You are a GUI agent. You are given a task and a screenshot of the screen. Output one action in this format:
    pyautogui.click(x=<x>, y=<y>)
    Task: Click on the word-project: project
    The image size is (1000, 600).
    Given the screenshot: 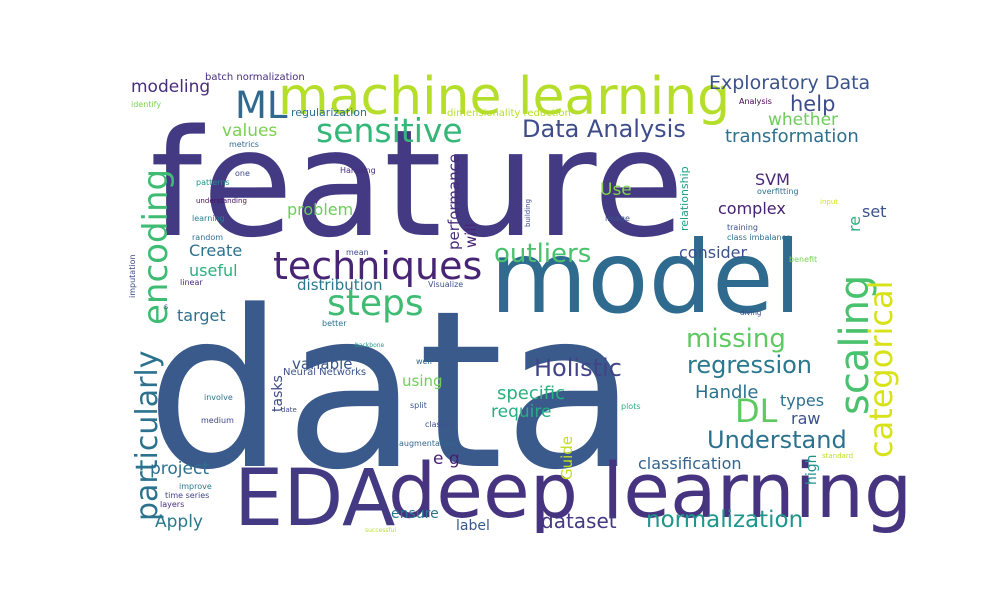 What is the action you would take?
    pyautogui.click(x=179, y=469)
    